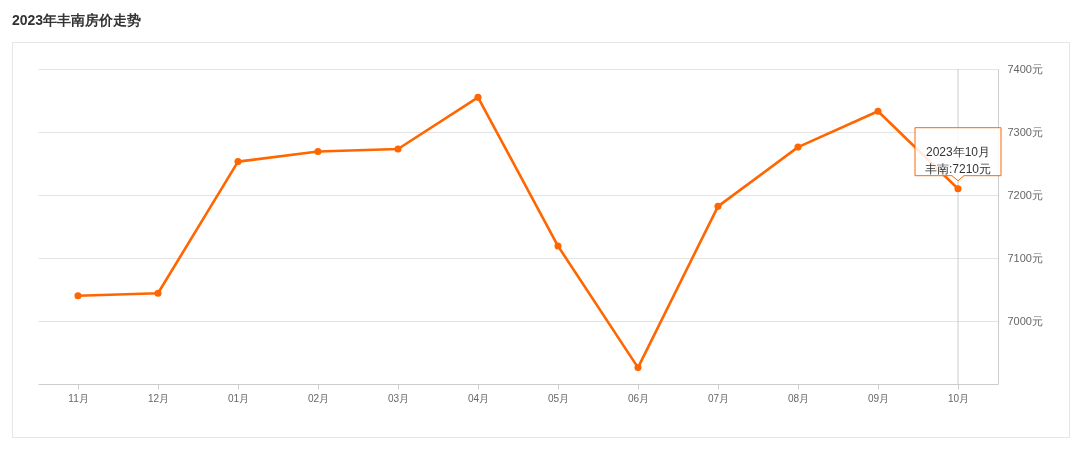  What do you see at coordinates (958, 398) in the screenshot?
I see `x-tick-label: 10月` at bounding box center [958, 398].